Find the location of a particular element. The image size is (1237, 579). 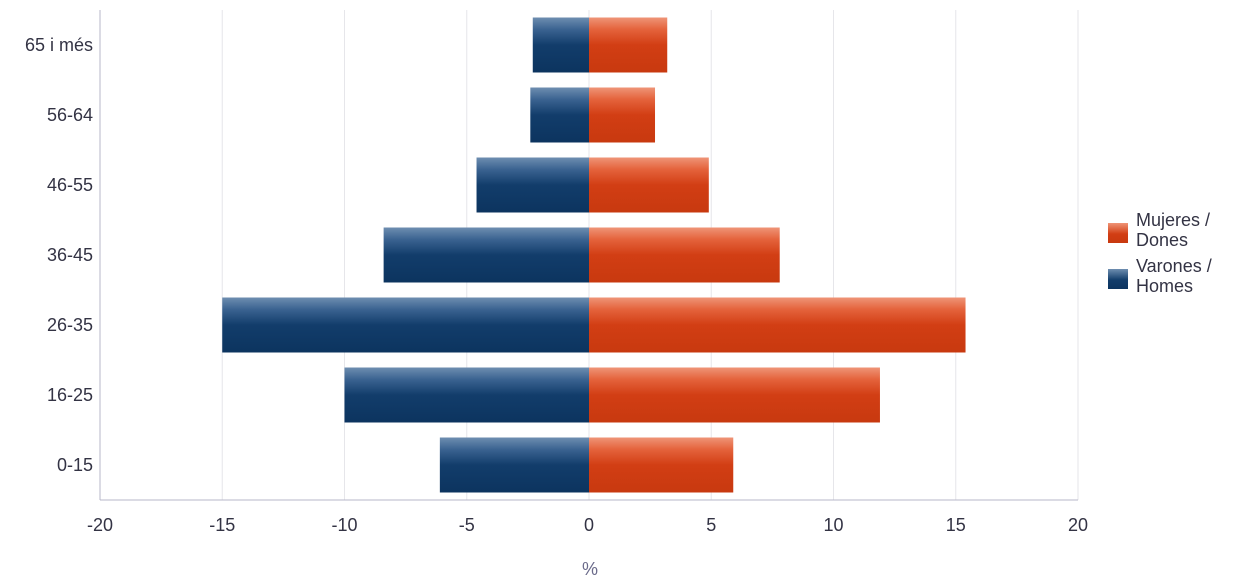

x-tick-label: 20 is located at coordinates (1078, 525).